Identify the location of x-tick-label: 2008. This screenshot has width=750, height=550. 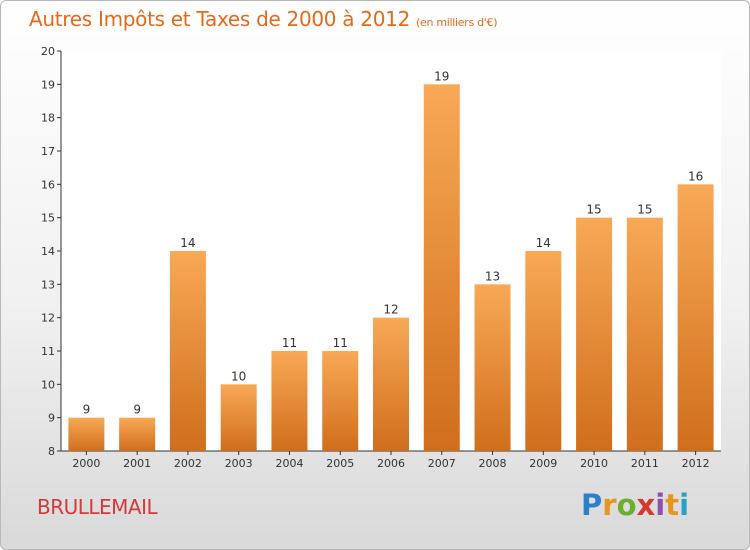
(493, 463).